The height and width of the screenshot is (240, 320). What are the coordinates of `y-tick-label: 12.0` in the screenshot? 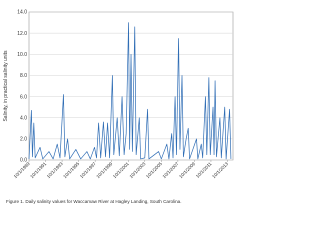 It's located at (22, 34).